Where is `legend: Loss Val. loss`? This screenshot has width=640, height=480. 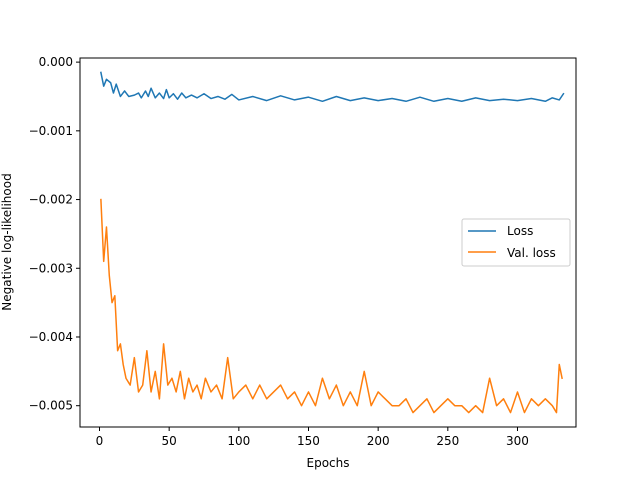
legend: Loss Val. loss is located at coordinates (516, 242).